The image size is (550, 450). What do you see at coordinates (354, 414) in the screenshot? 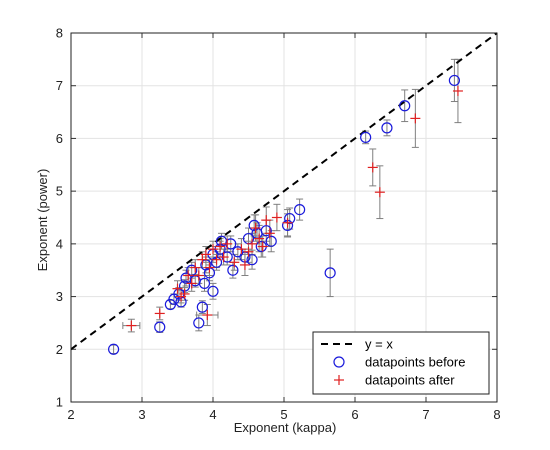
I see `x-tick-label: 6` at bounding box center [354, 414].